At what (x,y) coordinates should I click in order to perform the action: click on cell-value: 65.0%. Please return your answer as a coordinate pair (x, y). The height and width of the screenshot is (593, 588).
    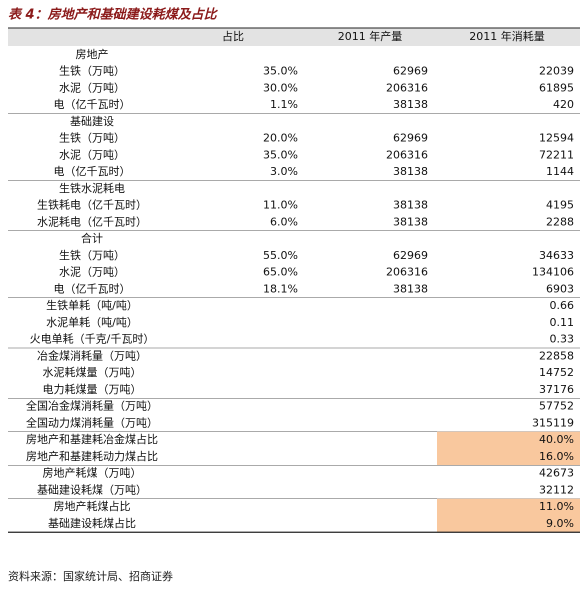
    Looking at the image, I should click on (280, 272).